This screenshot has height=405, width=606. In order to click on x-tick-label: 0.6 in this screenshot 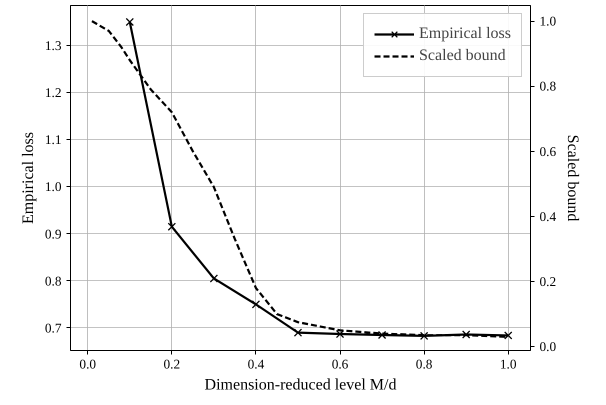, I will do `click(340, 364)`.